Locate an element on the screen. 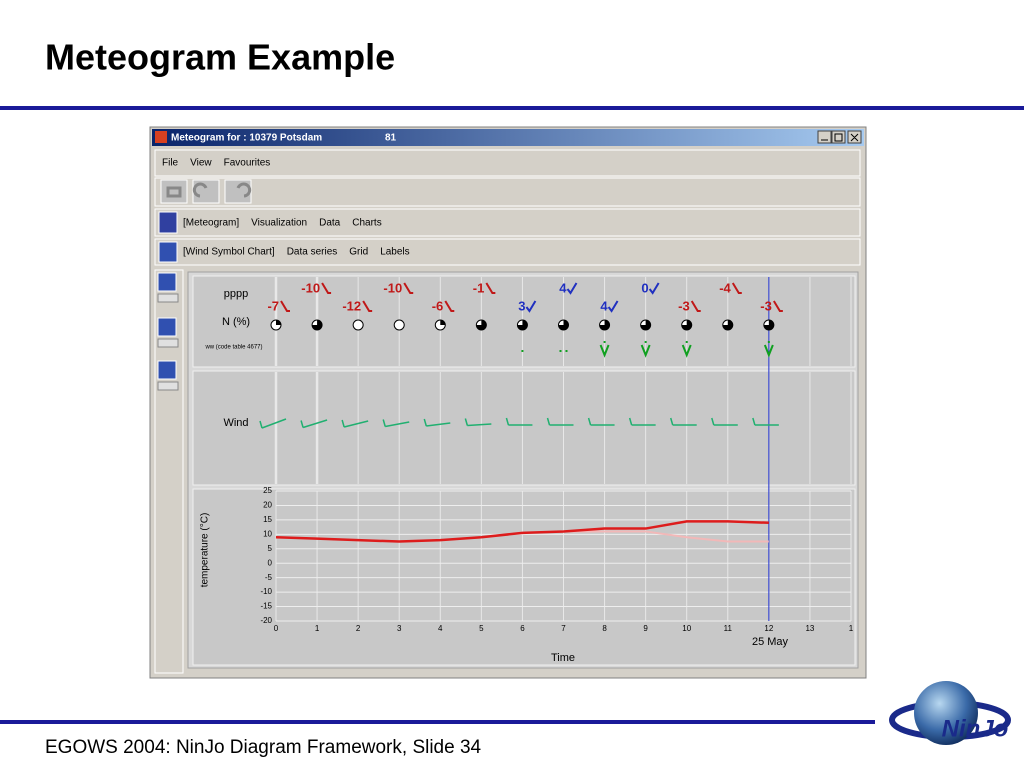  menu-item: Data is located at coordinates (330, 223).